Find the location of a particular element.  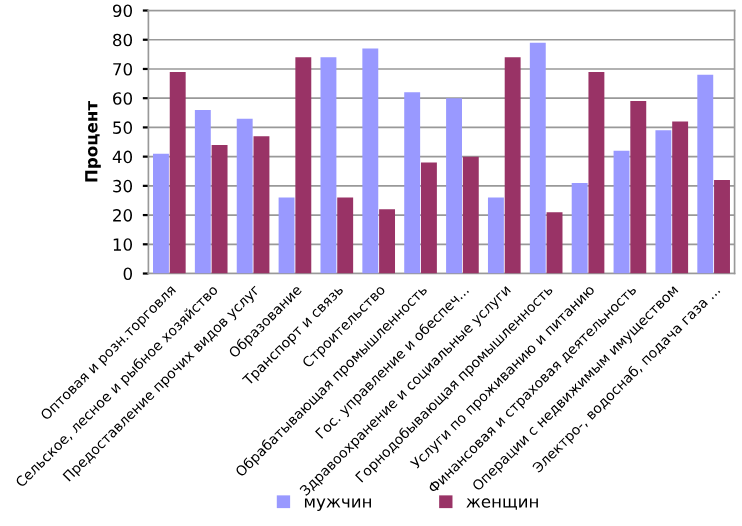

y-tick-label: 80 is located at coordinates (123, 40).